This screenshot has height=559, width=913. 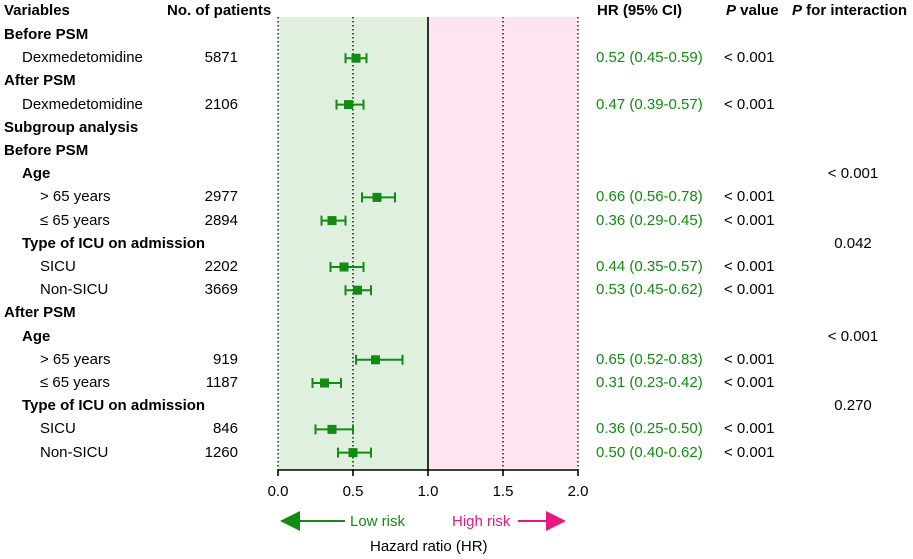 What do you see at coordinates (225, 429) in the screenshot?
I see `patients-count: 846` at bounding box center [225, 429].